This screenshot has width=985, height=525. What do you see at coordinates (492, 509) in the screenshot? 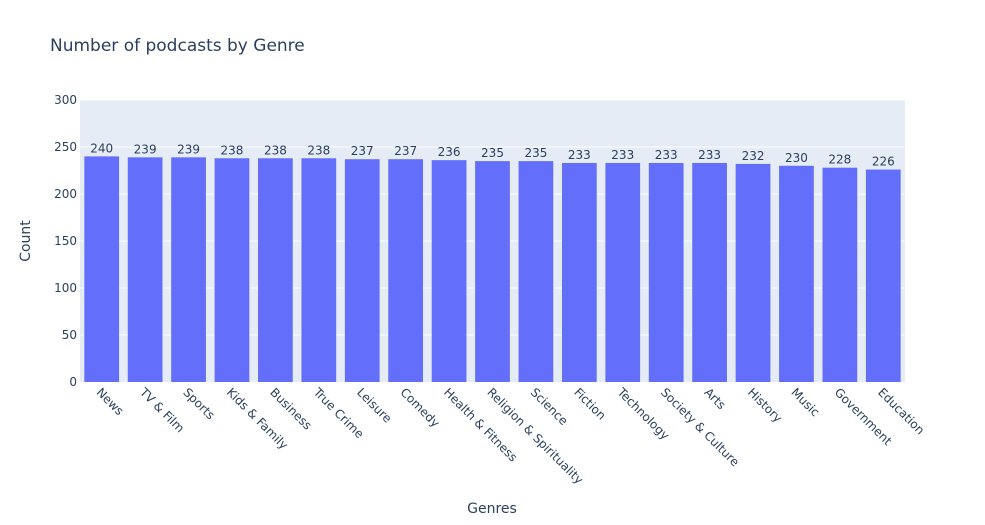
I see `x-axis-title: Genres` at bounding box center [492, 509].